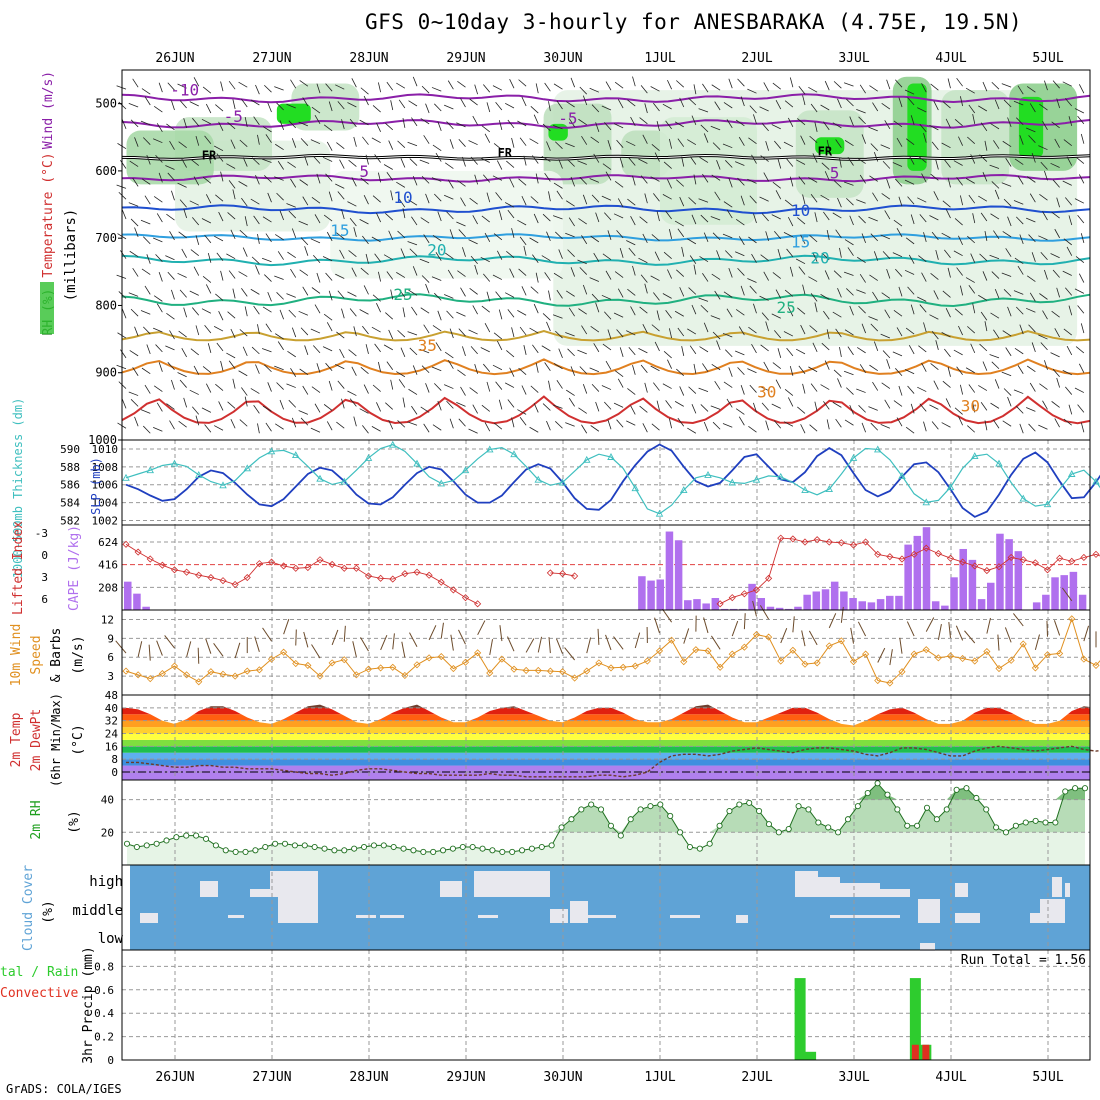 Image resolution: width=1100 pixels, height=1100 pixels. I want to click on temp-ytick: 32, so click(111, 721).